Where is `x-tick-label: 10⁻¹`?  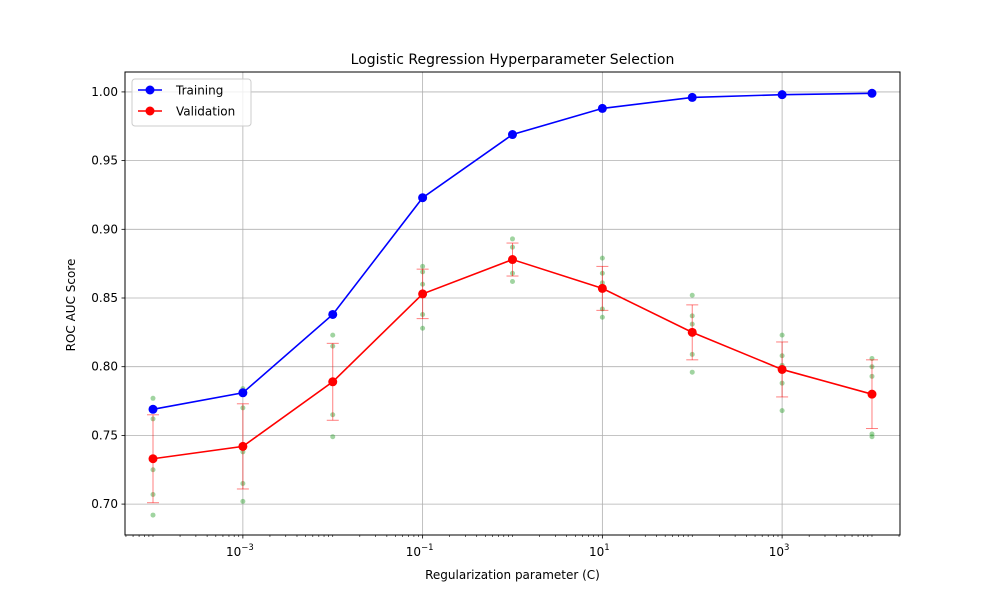
x-tick-label: 10⁻¹ is located at coordinates (420, 551).